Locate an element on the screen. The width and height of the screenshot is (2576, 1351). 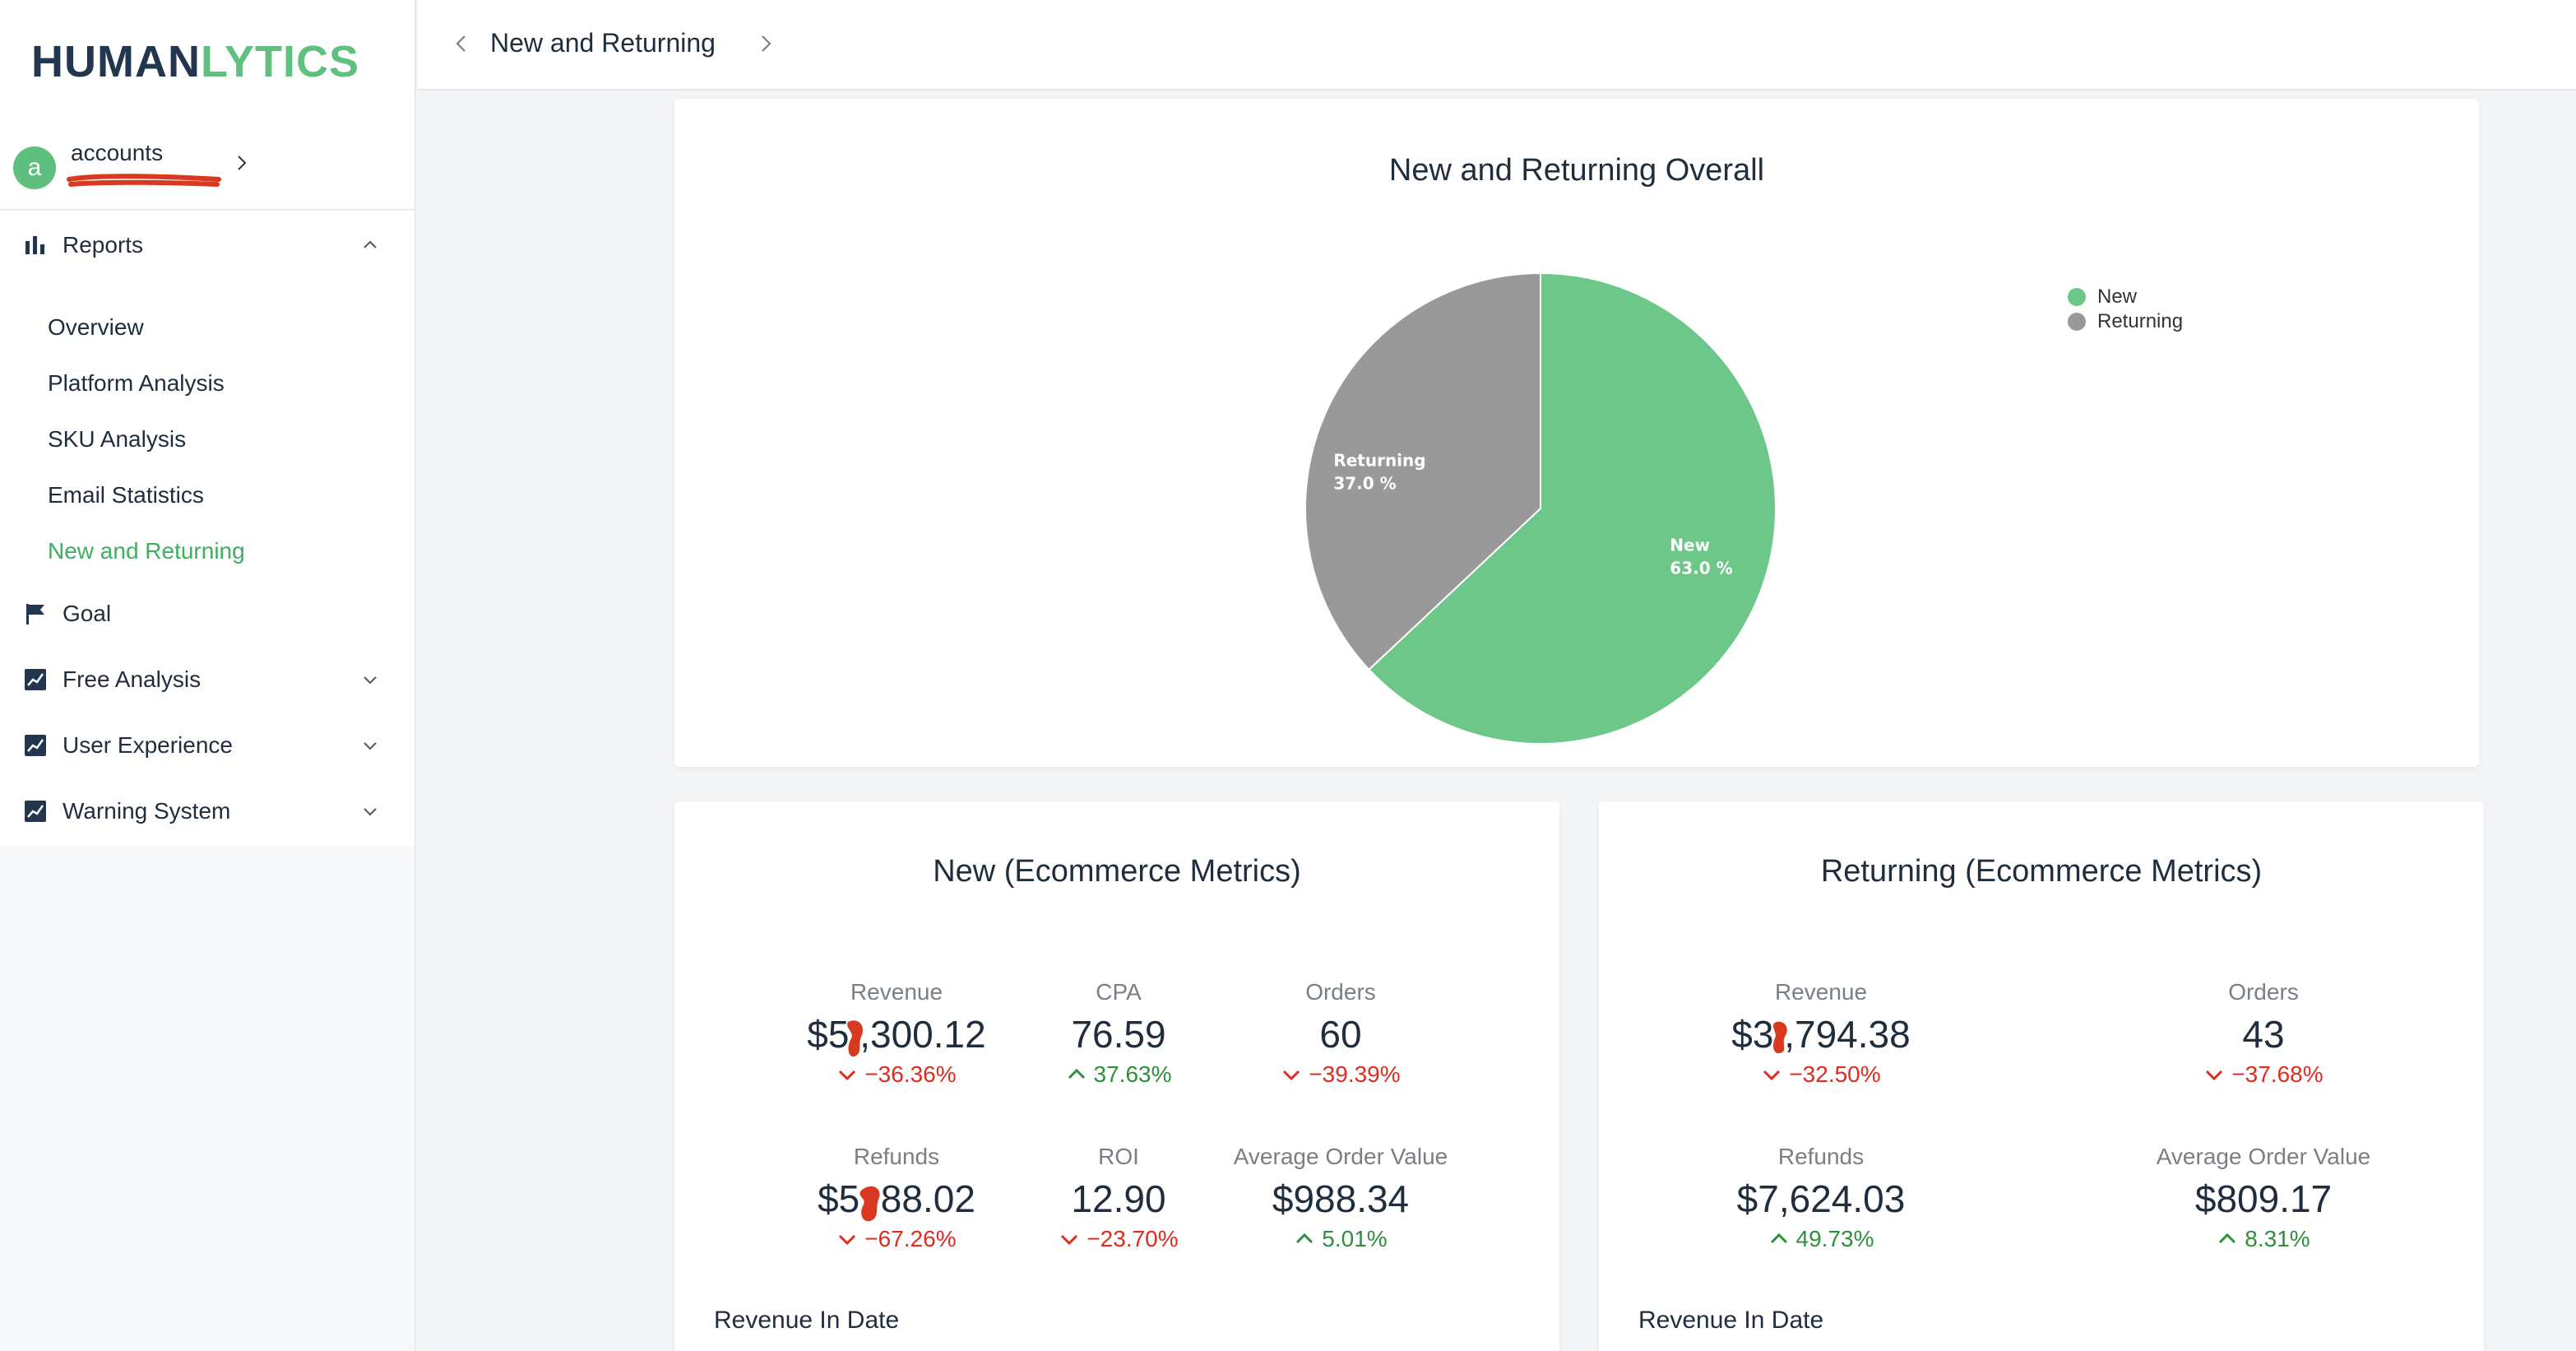
chart-legend: New Returning is located at coordinates (2125, 309).